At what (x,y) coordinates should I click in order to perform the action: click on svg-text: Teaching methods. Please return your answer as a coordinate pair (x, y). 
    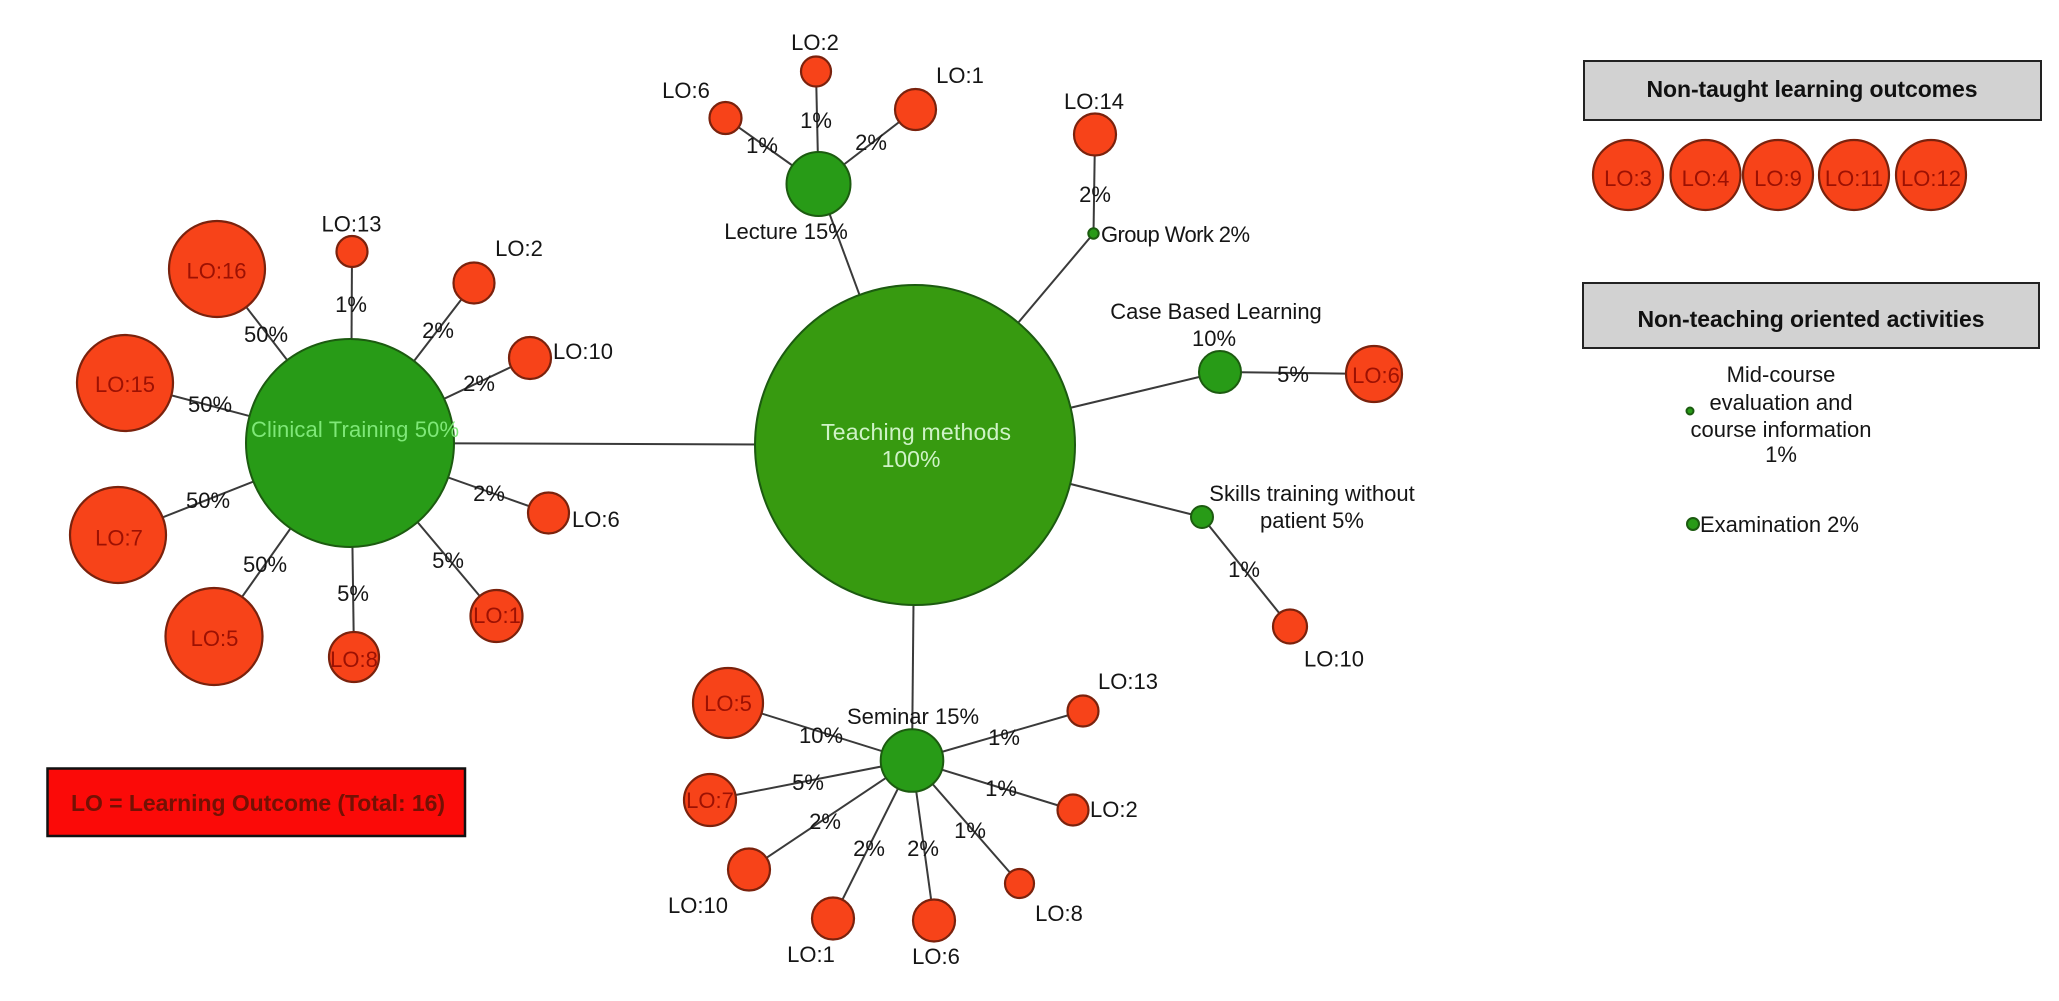
    Looking at the image, I should click on (916, 432).